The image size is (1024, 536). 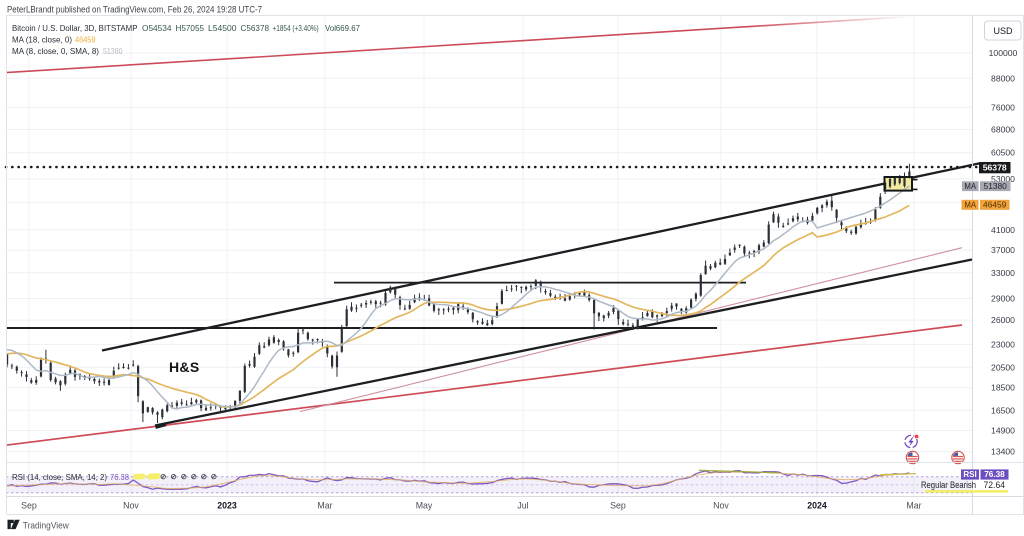 What do you see at coordinates (948, 485) in the screenshot?
I see `svg-text: Regular Bearish` at bounding box center [948, 485].